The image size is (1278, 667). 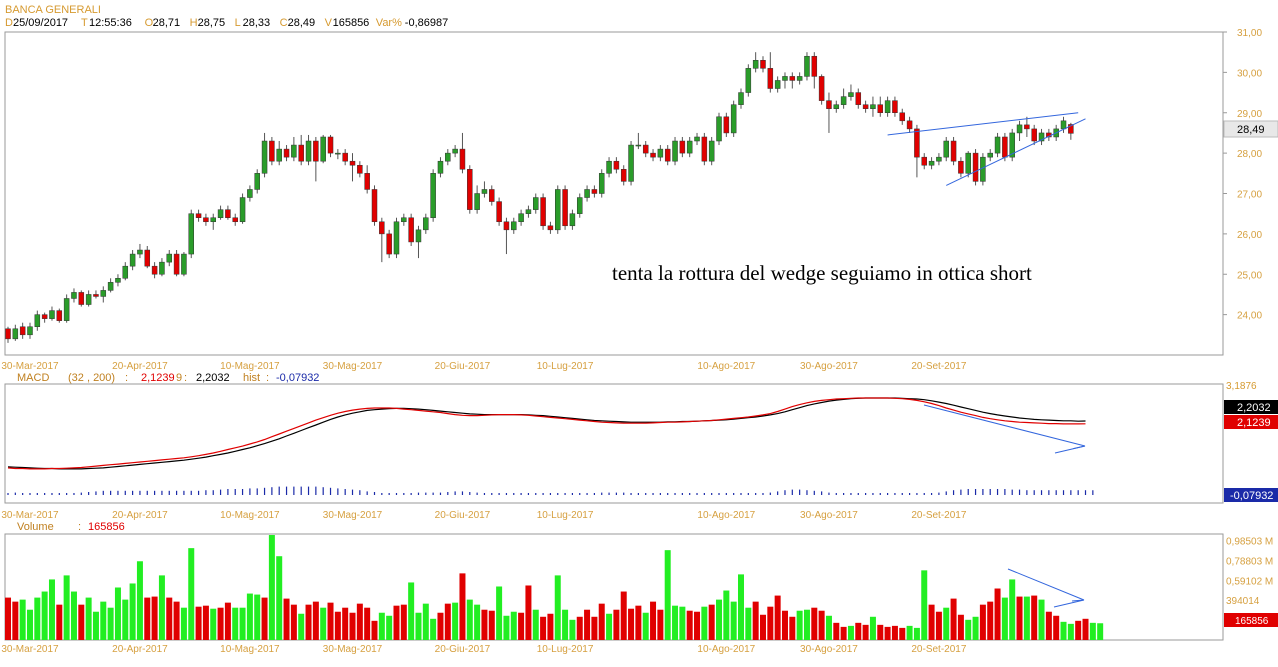 I want to click on date-label: 10-Mag-2017, so click(x=250, y=649).